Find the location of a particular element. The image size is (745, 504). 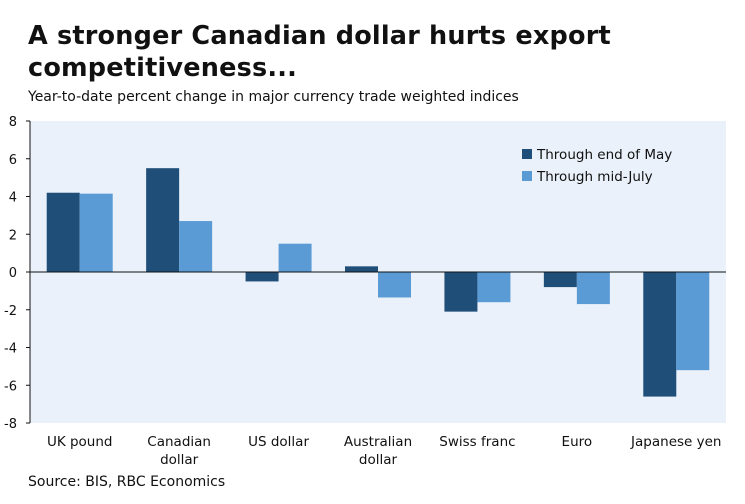

x-category-label-6-0: Japanese yen is located at coordinates (675, 442).